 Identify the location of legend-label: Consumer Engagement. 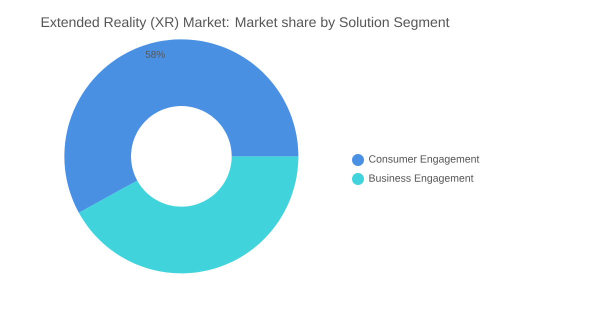
(424, 160).